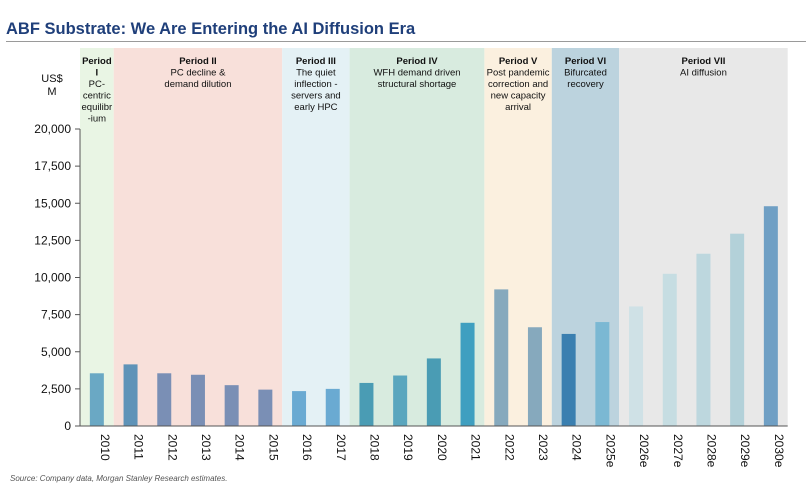 This screenshot has width=810, height=493. What do you see at coordinates (316, 96) in the screenshot?
I see `period-desc-3: servers and` at bounding box center [316, 96].